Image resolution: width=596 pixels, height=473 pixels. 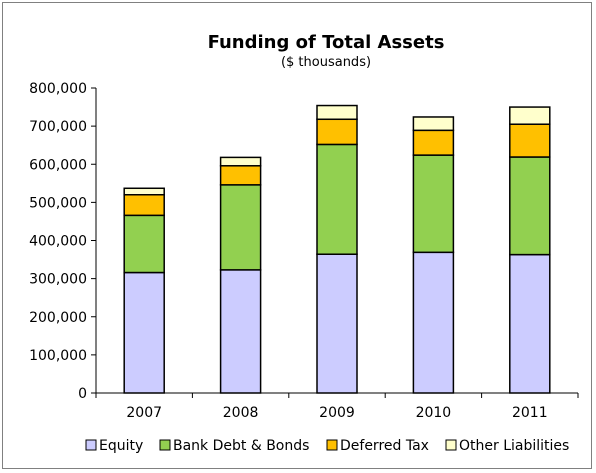 What do you see at coordinates (433, 322) in the screenshot?
I see `bar-equity-2010` at bounding box center [433, 322].